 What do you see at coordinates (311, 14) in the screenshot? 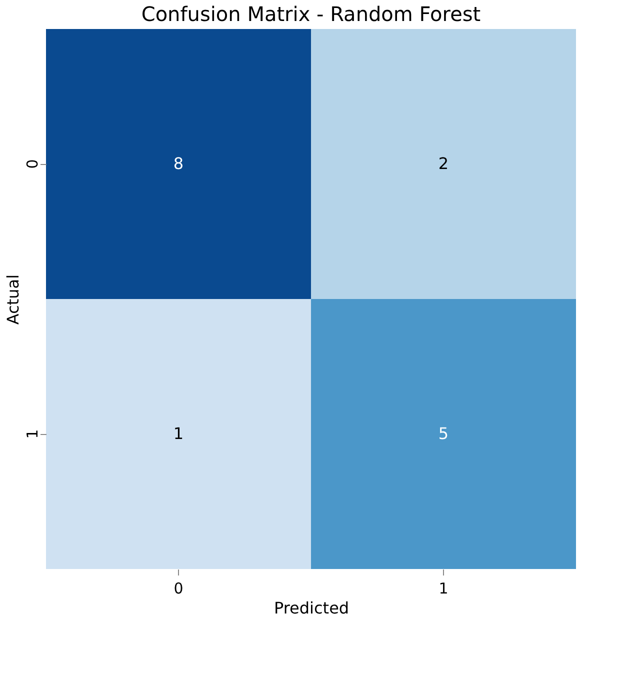
I see `chart-title: Confusion Matrix - Random Forest` at bounding box center [311, 14].